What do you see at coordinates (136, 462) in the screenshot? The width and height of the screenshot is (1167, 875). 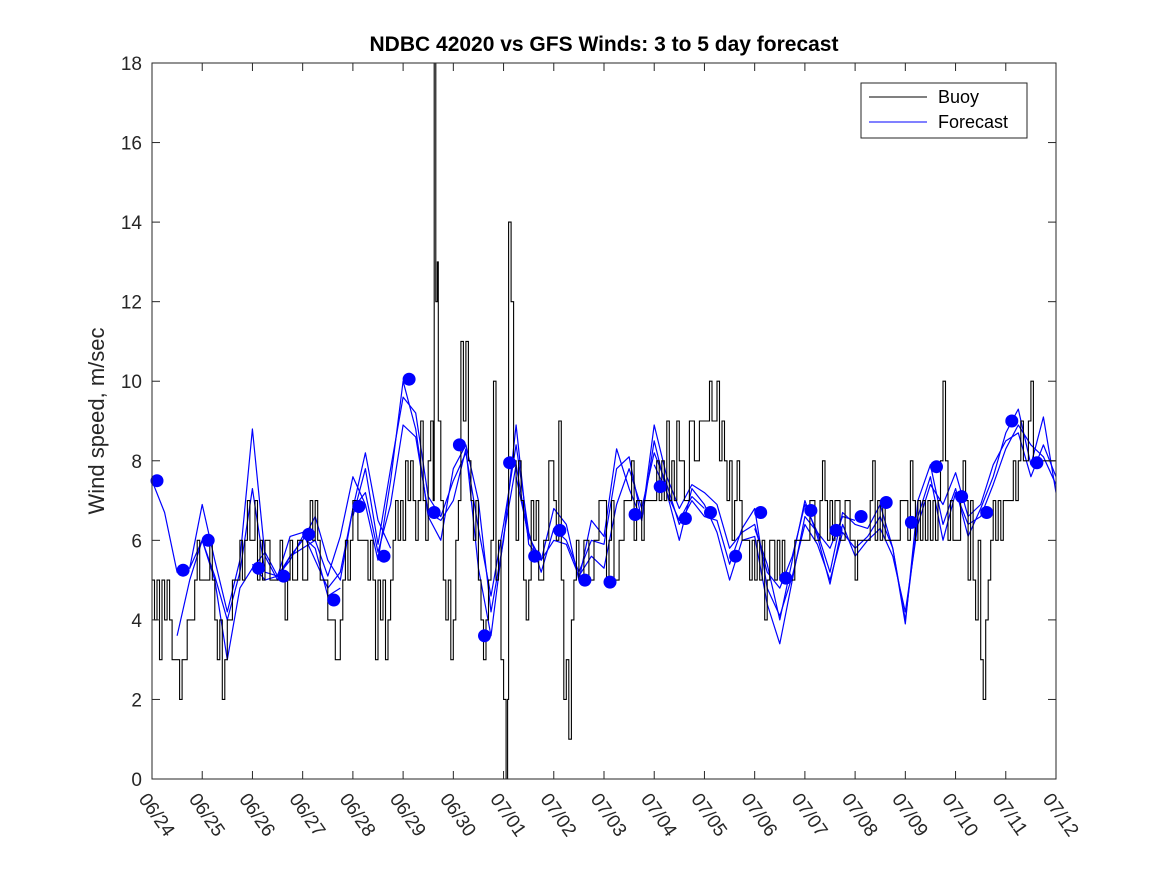 I see `y-tick-label: 8` at bounding box center [136, 462].